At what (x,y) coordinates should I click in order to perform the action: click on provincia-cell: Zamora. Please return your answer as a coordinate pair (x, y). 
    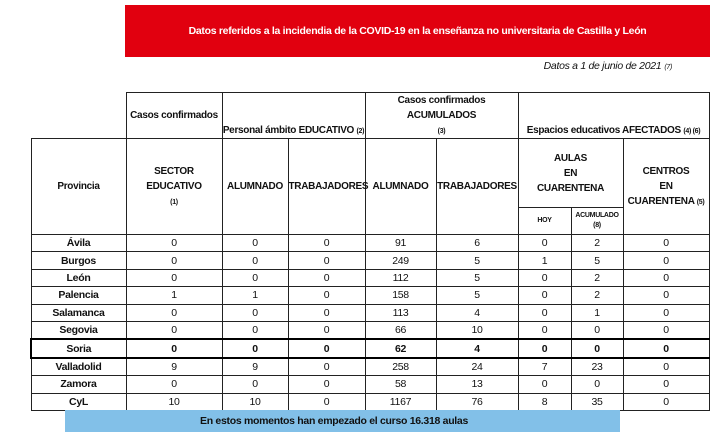
    Looking at the image, I should click on (78, 384).